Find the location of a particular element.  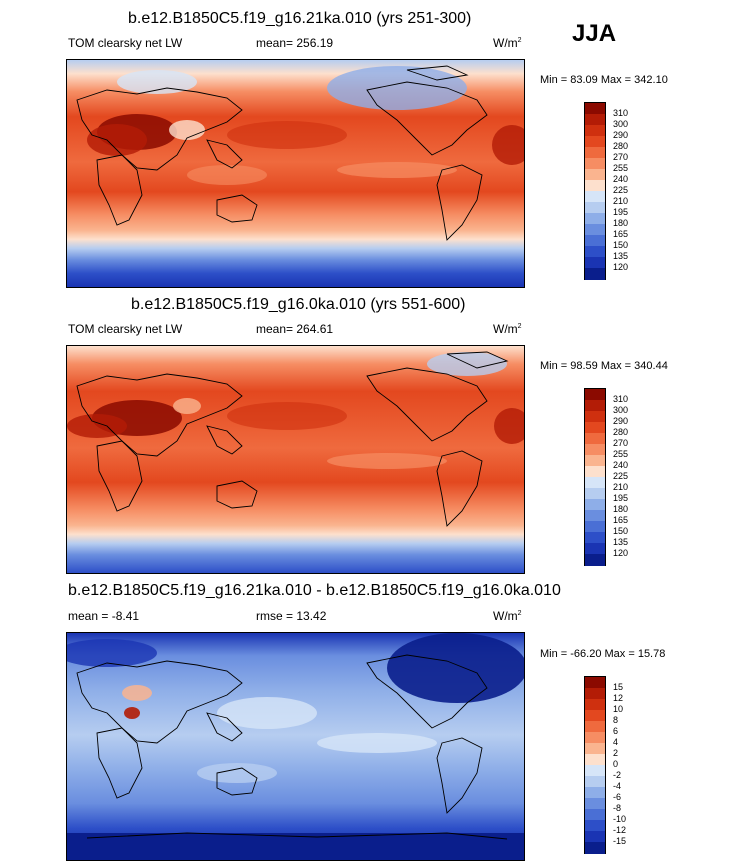

colorbar-tick-label: 290 is located at coordinates (621, 135).